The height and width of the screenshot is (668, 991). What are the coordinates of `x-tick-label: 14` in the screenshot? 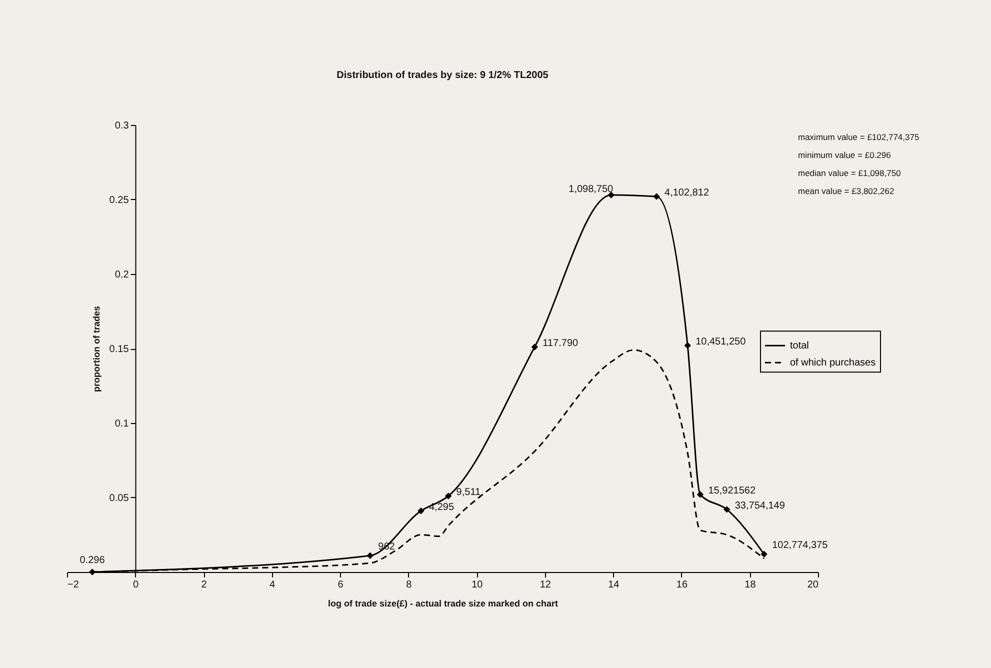 It's located at (614, 585).